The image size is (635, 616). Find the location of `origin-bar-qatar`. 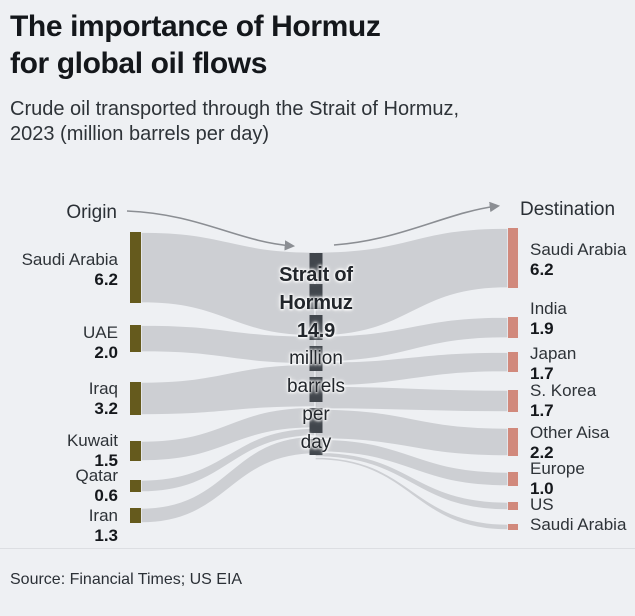

origin-bar-qatar is located at coordinates (135, 486).